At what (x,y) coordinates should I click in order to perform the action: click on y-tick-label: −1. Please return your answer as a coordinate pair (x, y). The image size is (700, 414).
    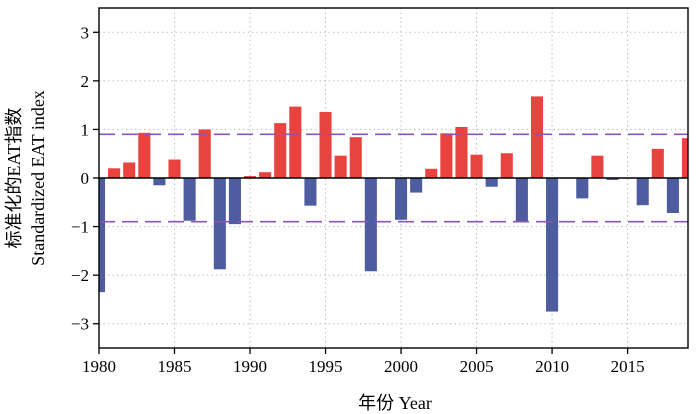
    Looking at the image, I should click on (80, 227).